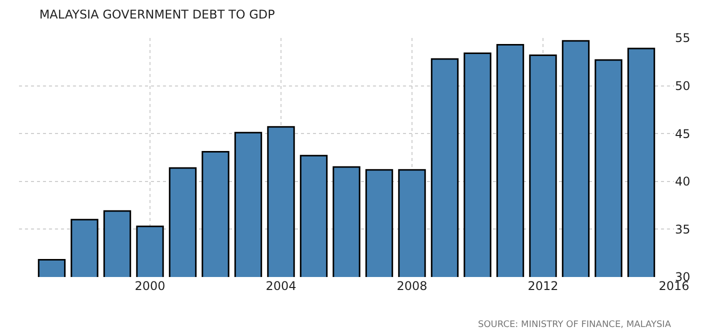 Image resolution: width=715 pixels, height=332 pixels. What do you see at coordinates (682, 38) in the screenshot?
I see `y-tick-label: 55` at bounding box center [682, 38].